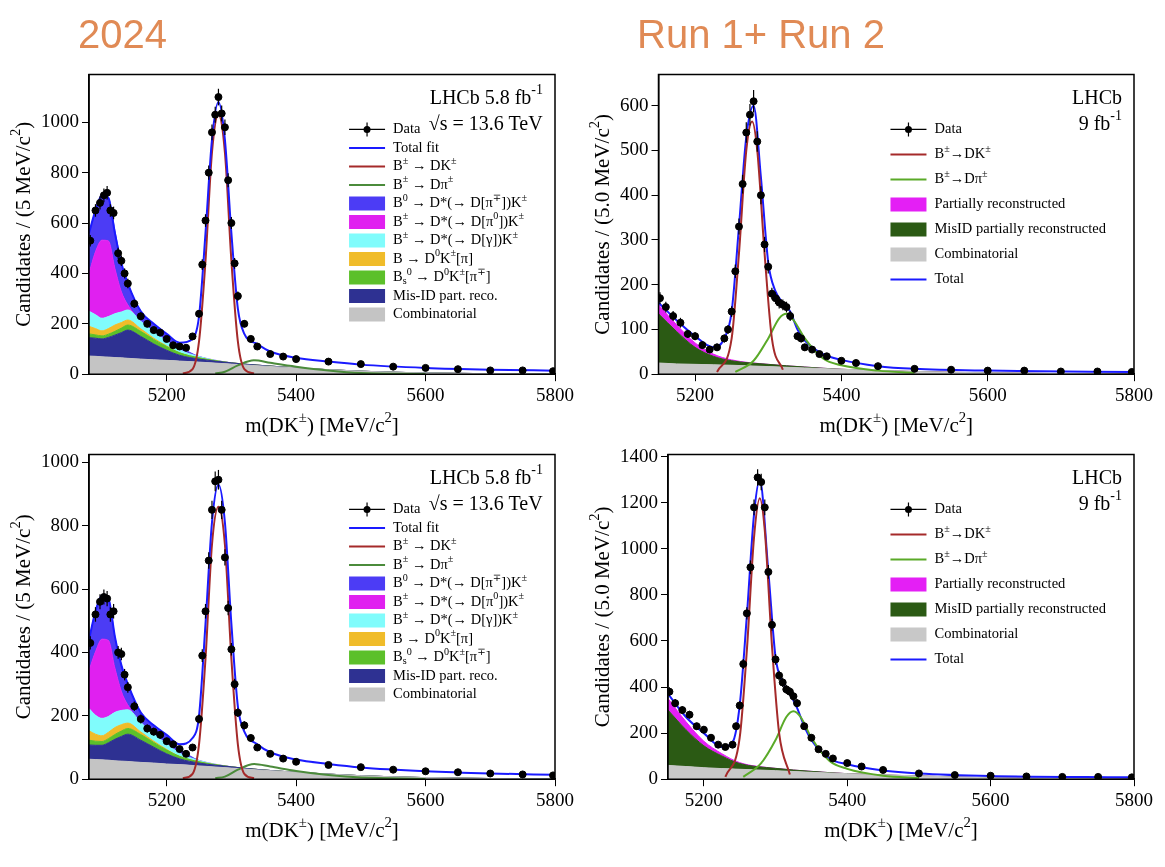 This screenshot has height=867, width=1165. What do you see at coordinates (639, 501) in the screenshot?
I see `y-tick-label: 1200` at bounding box center [639, 501].